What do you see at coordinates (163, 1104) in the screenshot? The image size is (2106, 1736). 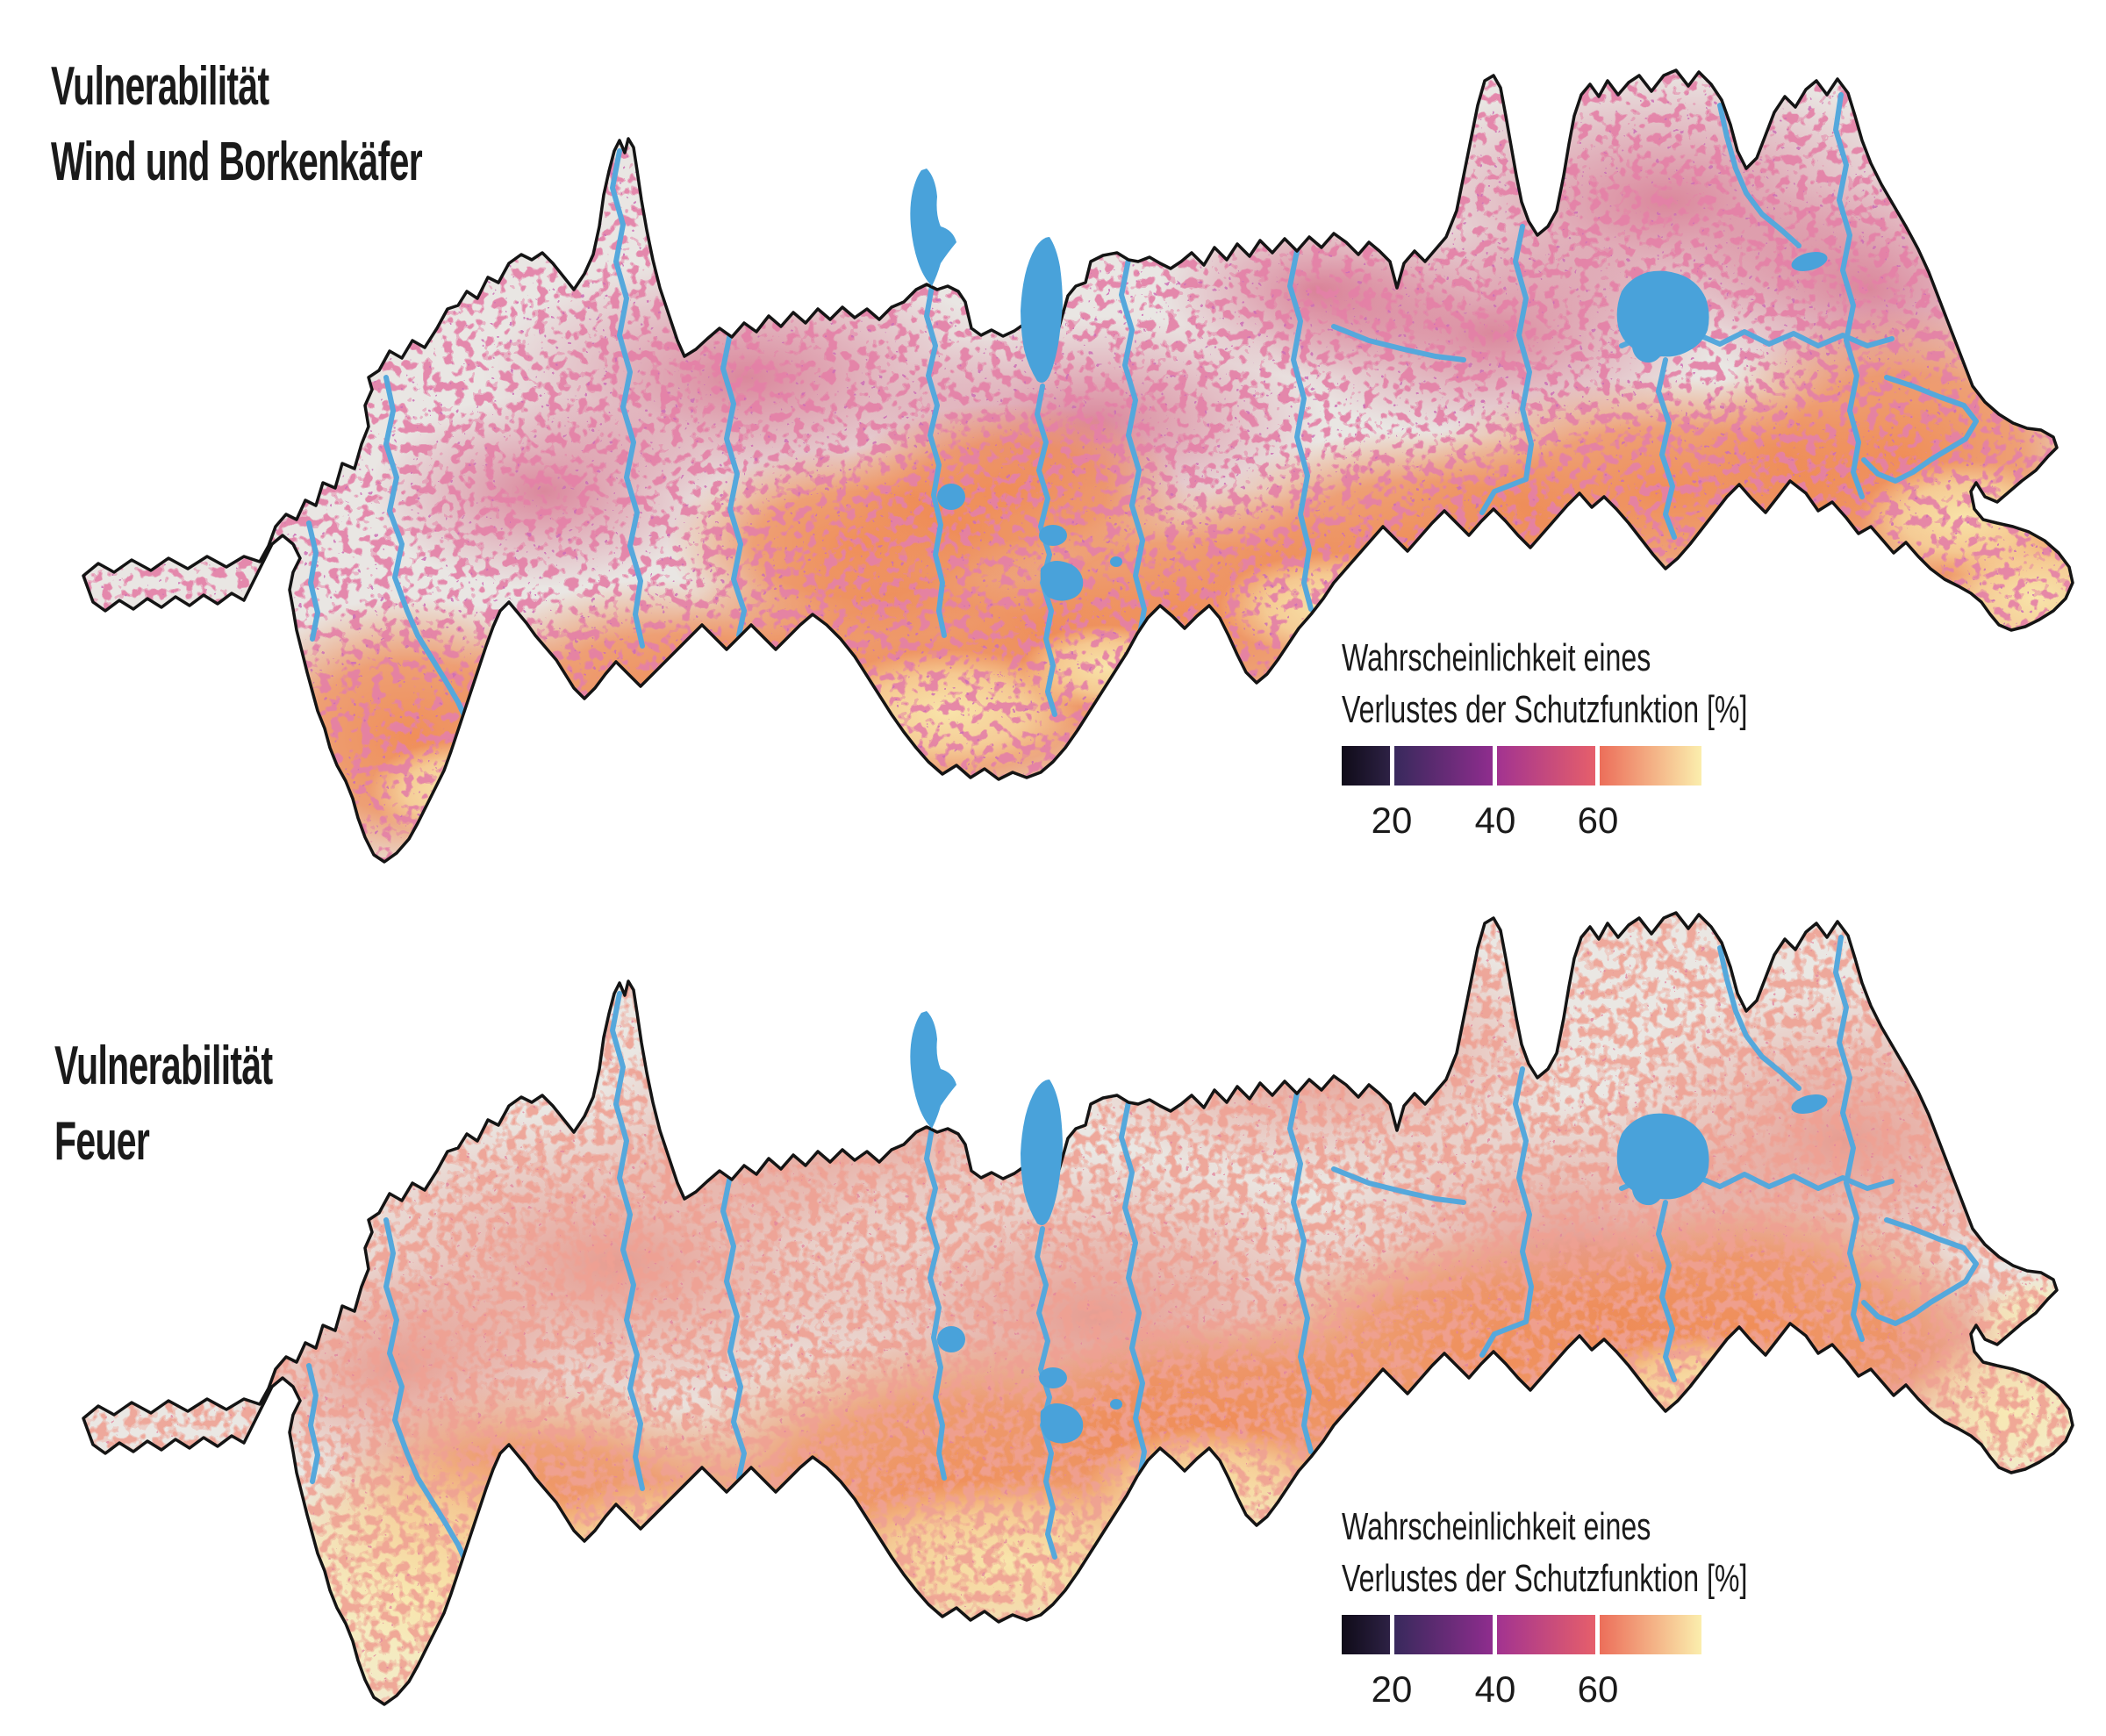 I see `page-title: Vulnerabilität Feuer` at bounding box center [163, 1104].